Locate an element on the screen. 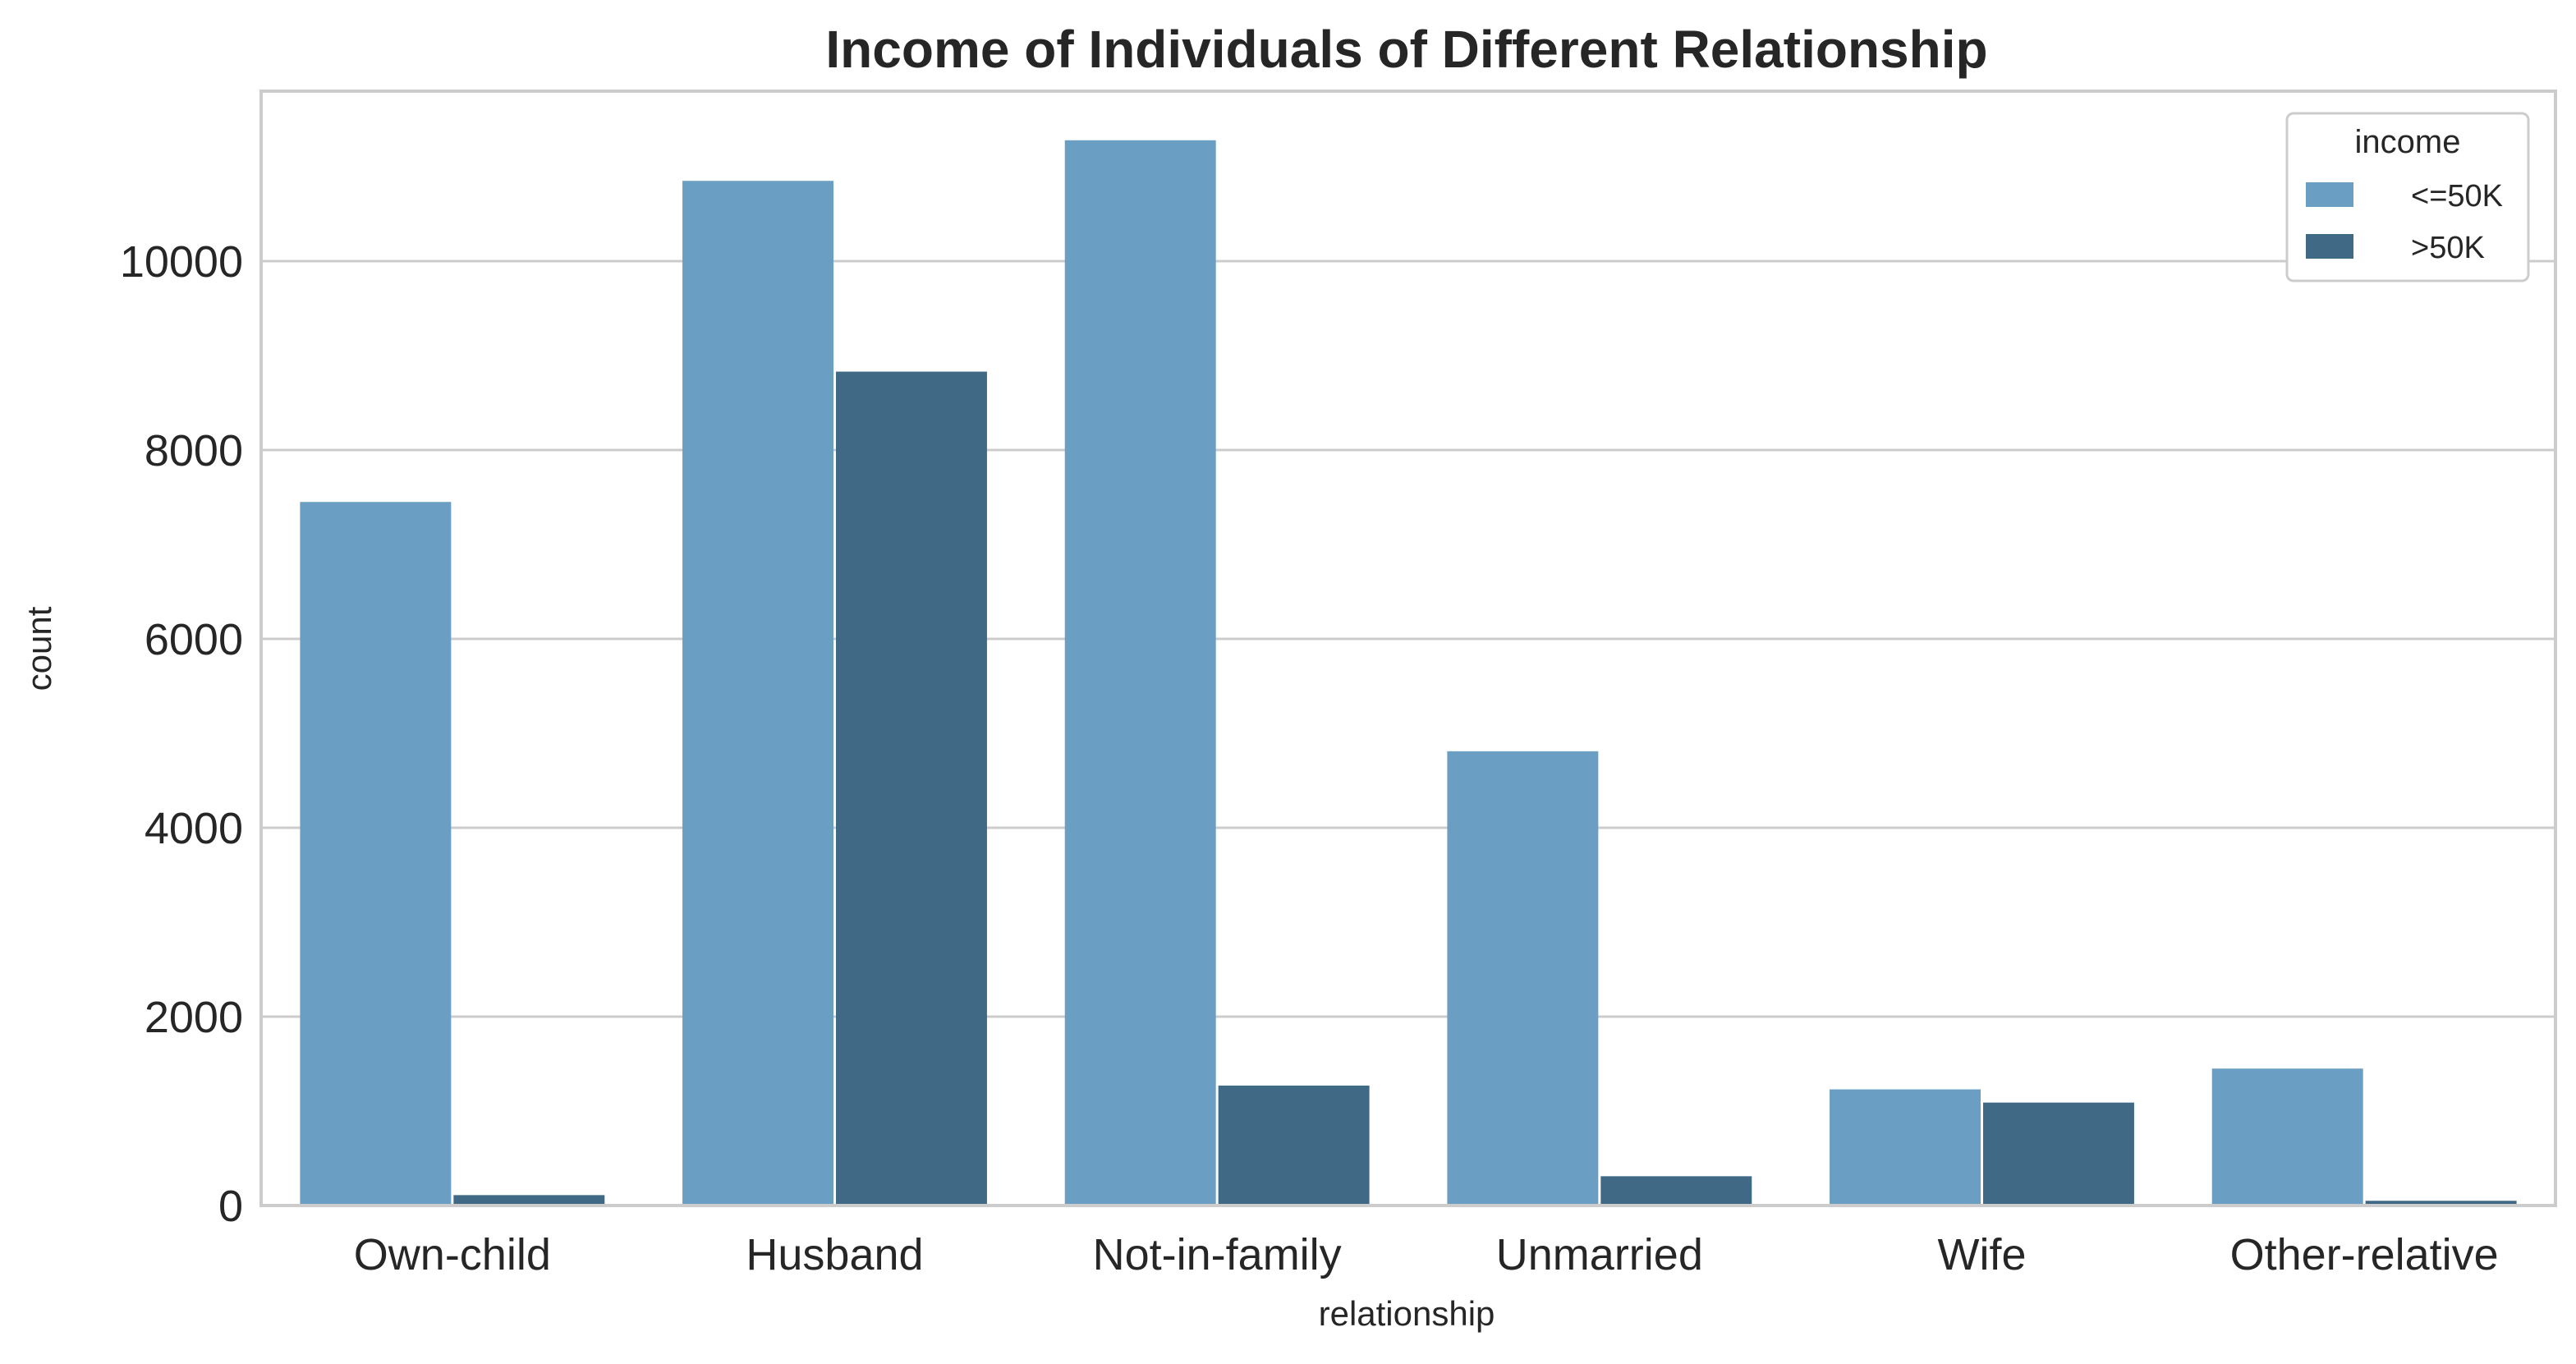 This screenshot has height=1364, width=2576. bar-unmarried-gt-50k is located at coordinates (1676, 1191).